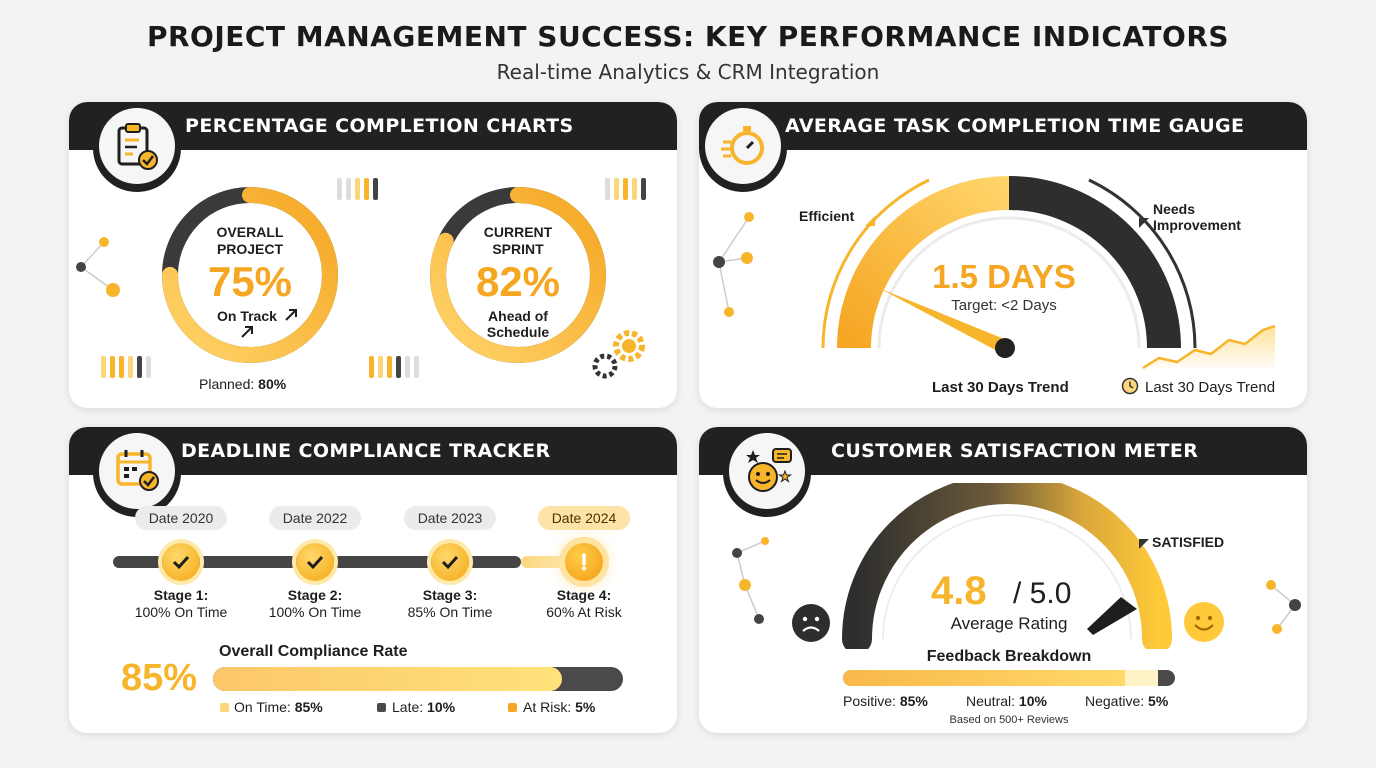  What do you see at coordinates (1032, 701) in the screenshot?
I see `feedback-neutral-value: 10%` at bounding box center [1032, 701].